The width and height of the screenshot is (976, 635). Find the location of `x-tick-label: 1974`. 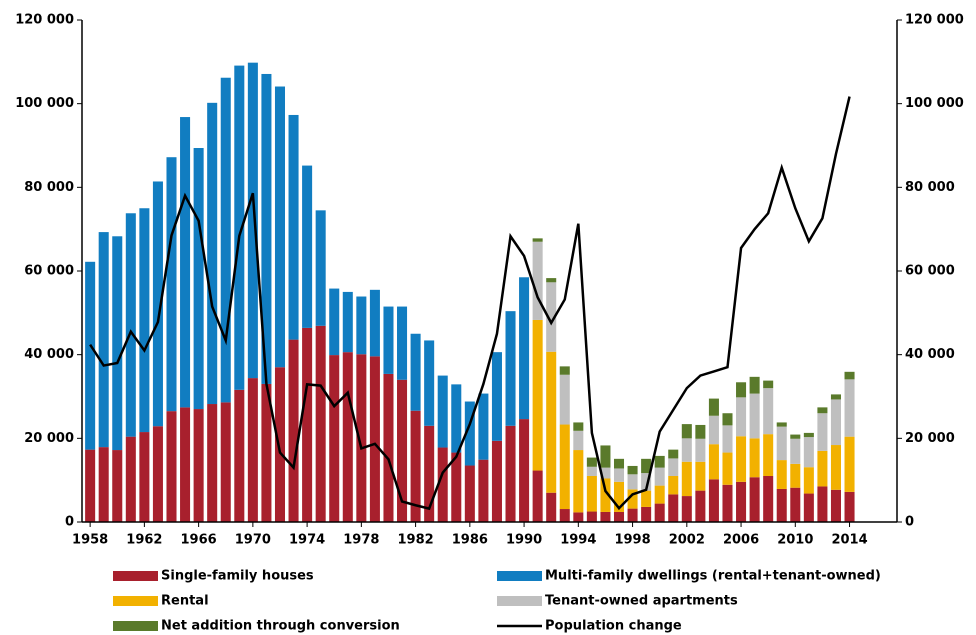

x-tick-label: 1974 is located at coordinates (307, 540).